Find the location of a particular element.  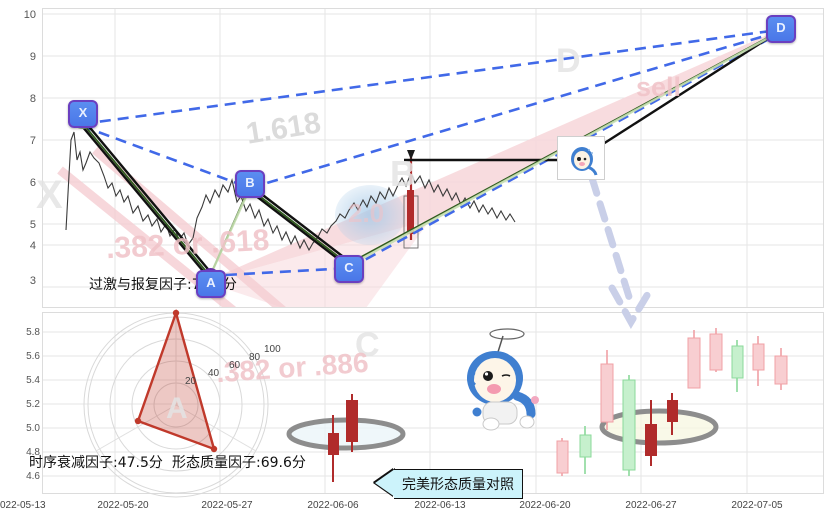

x-tick-2: 2022-05-27 is located at coordinates (227, 505).